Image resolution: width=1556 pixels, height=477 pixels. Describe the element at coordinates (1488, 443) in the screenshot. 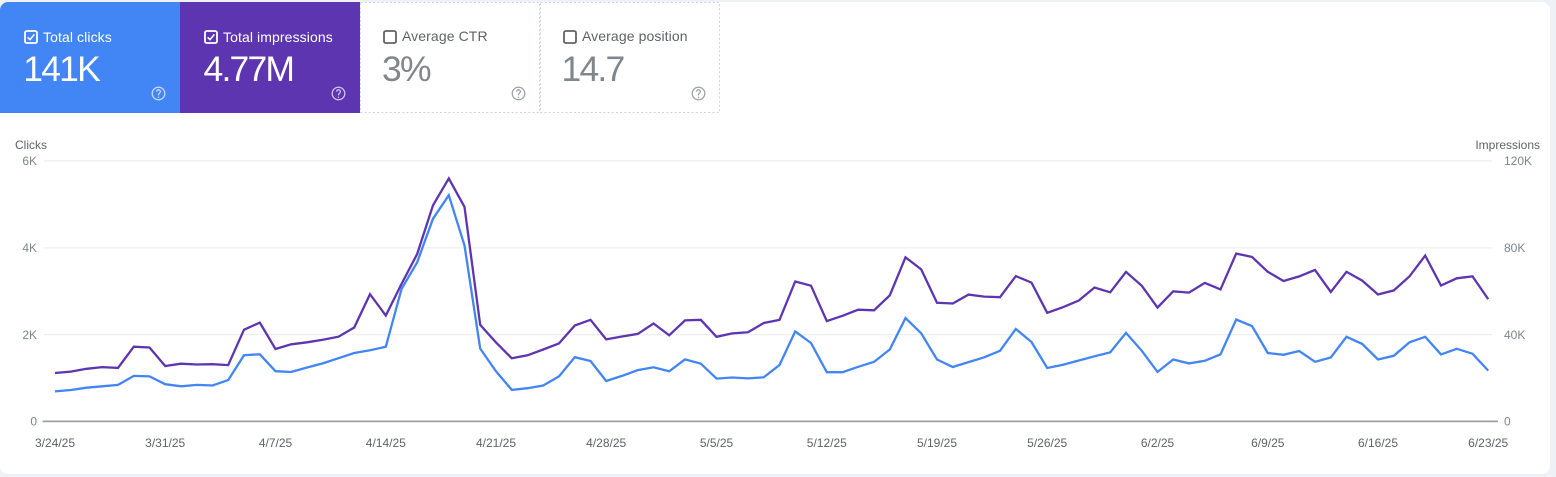

I see `svg-text: 6/23/25` at that location.